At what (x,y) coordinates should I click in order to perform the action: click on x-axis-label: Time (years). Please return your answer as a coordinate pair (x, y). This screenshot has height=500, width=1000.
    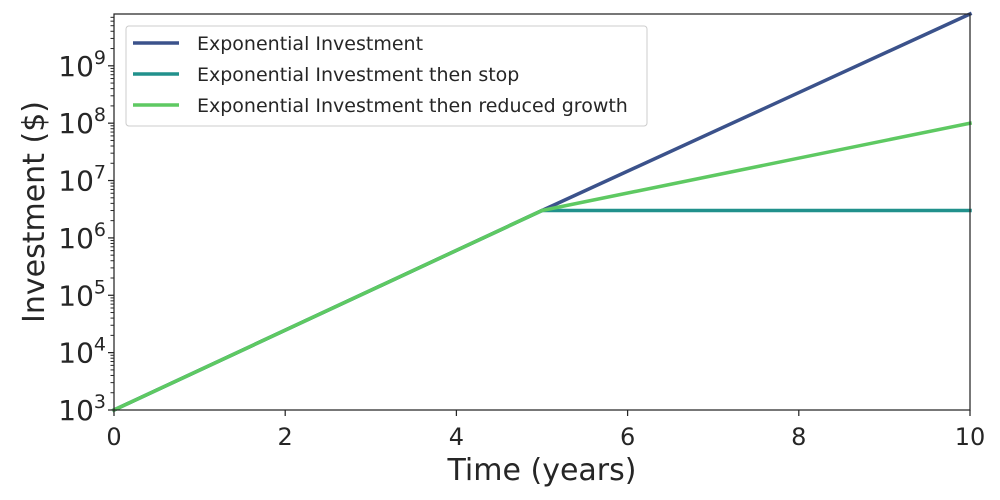
    Looking at the image, I should click on (542, 470).